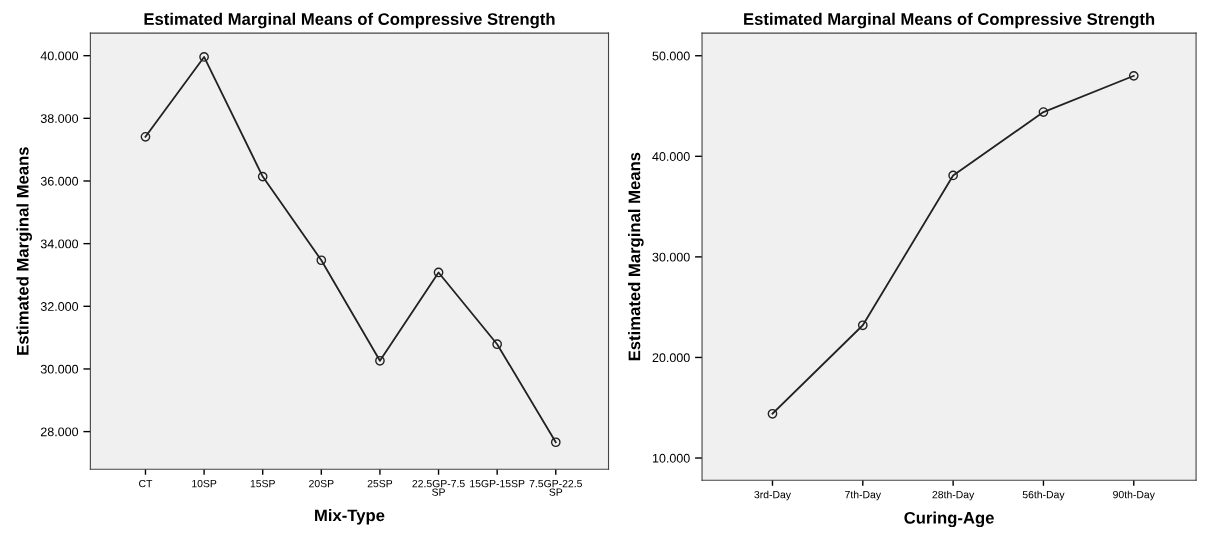 This screenshot has height=552, width=1205. What do you see at coordinates (321, 483) in the screenshot?
I see `x-tick-label: 20SP` at bounding box center [321, 483].